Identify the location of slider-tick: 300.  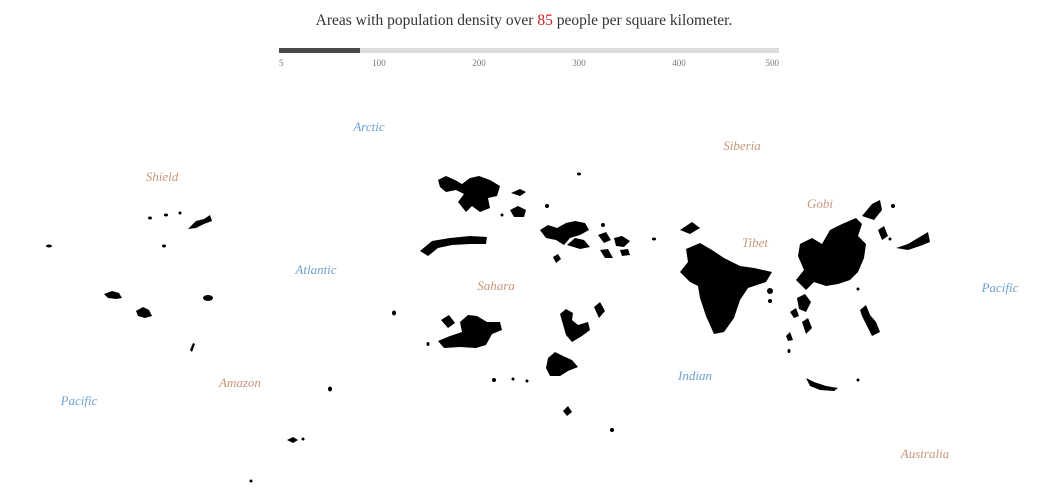
(579, 63).